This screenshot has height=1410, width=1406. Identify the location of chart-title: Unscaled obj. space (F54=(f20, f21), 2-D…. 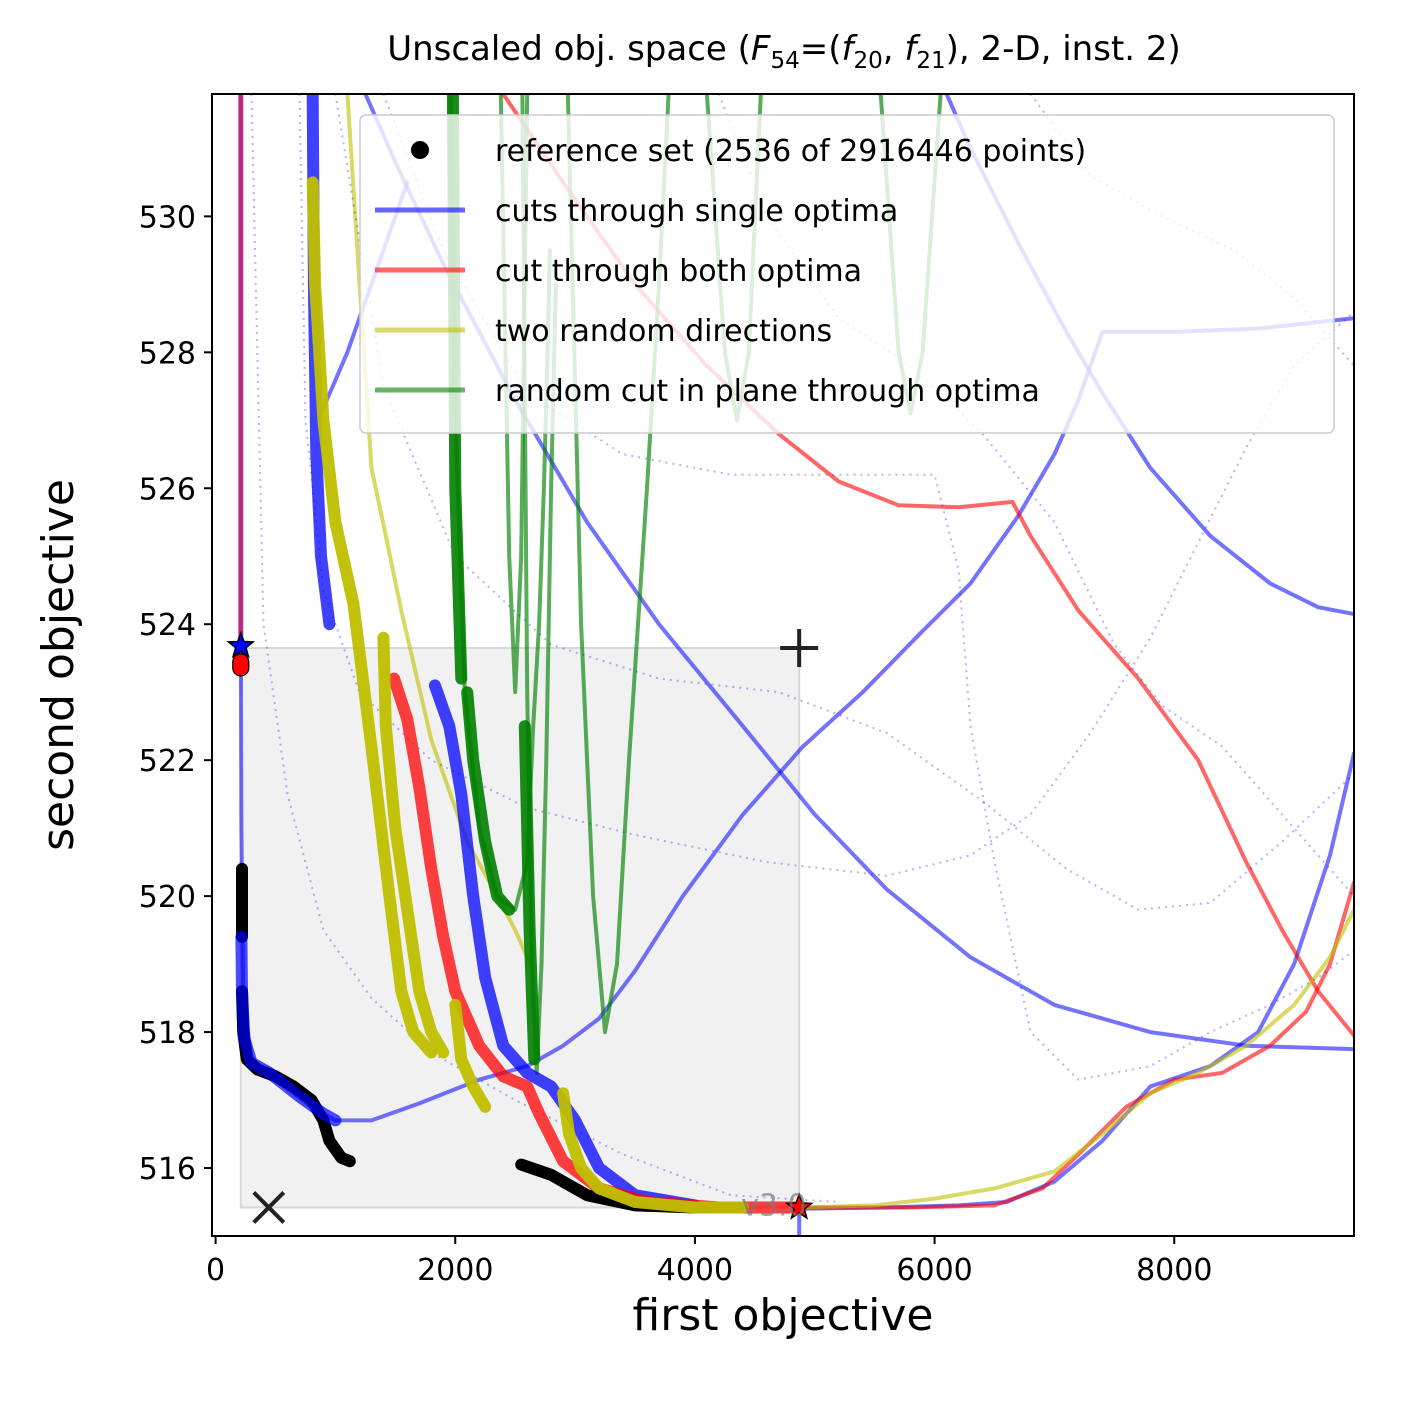
(784, 51).